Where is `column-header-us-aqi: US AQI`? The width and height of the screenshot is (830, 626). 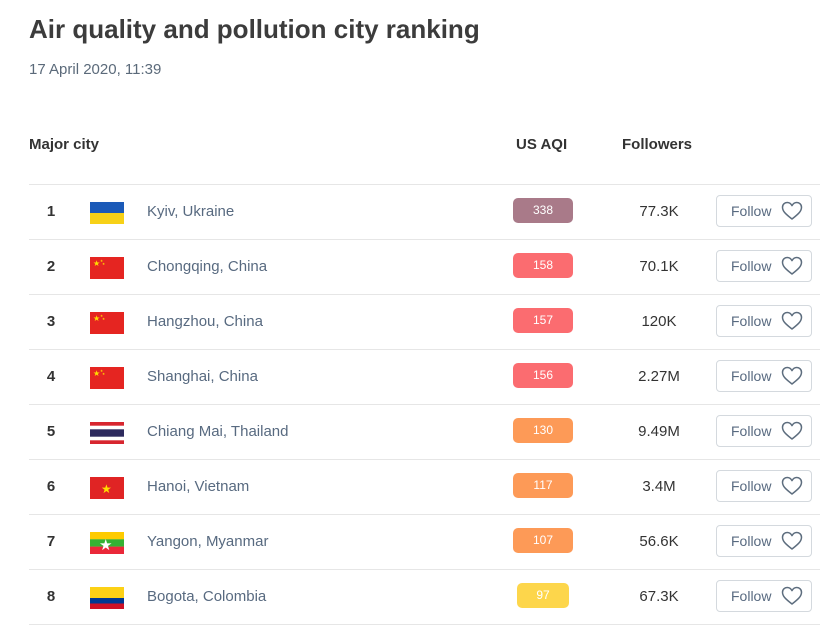 column-header-us-aqi: US AQI is located at coordinates (542, 144).